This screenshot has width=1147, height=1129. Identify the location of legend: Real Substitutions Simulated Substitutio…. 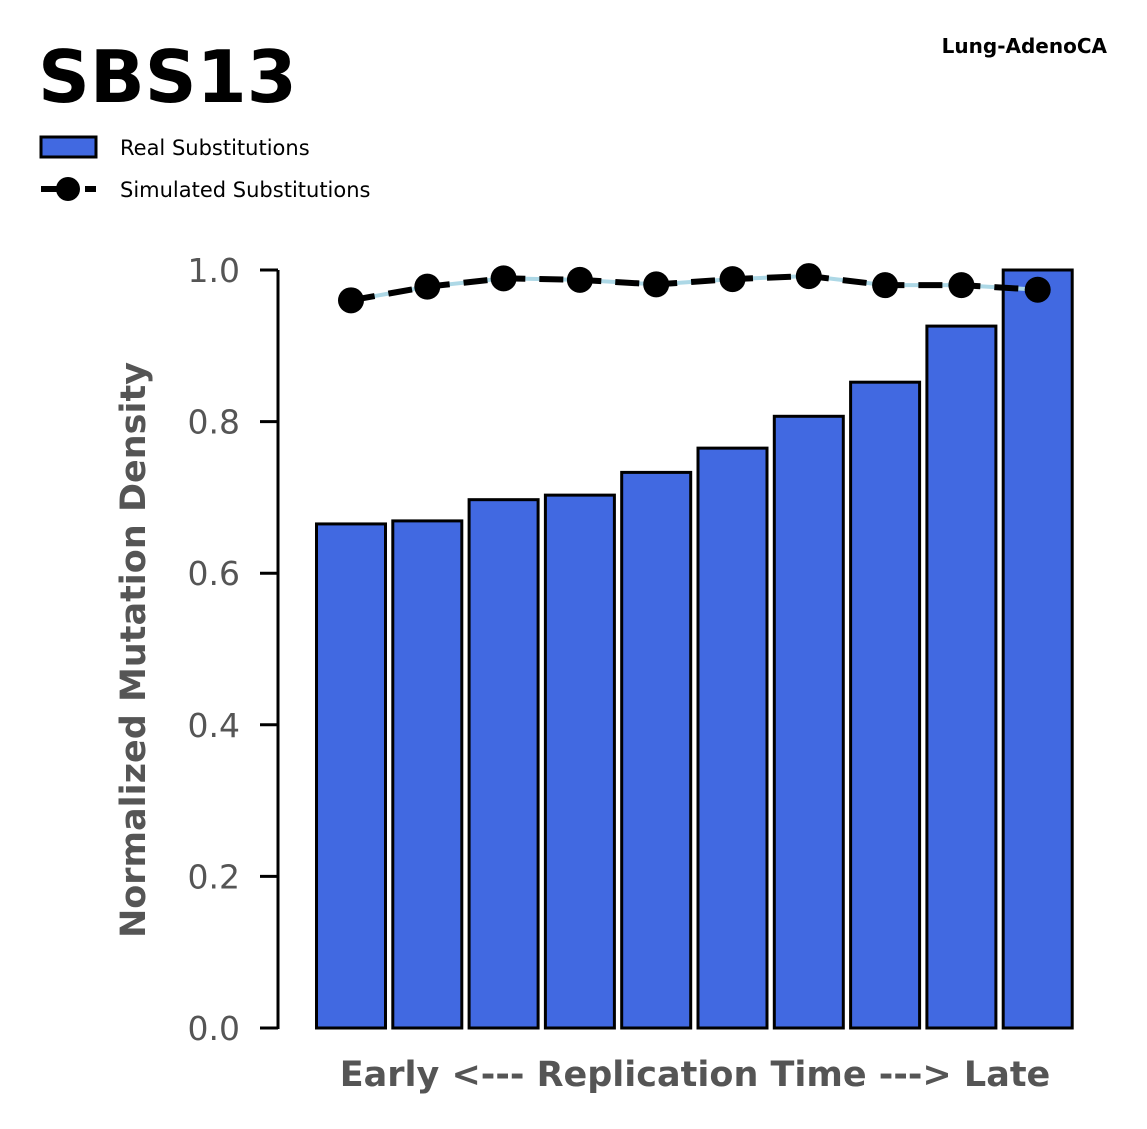
(204, 168).